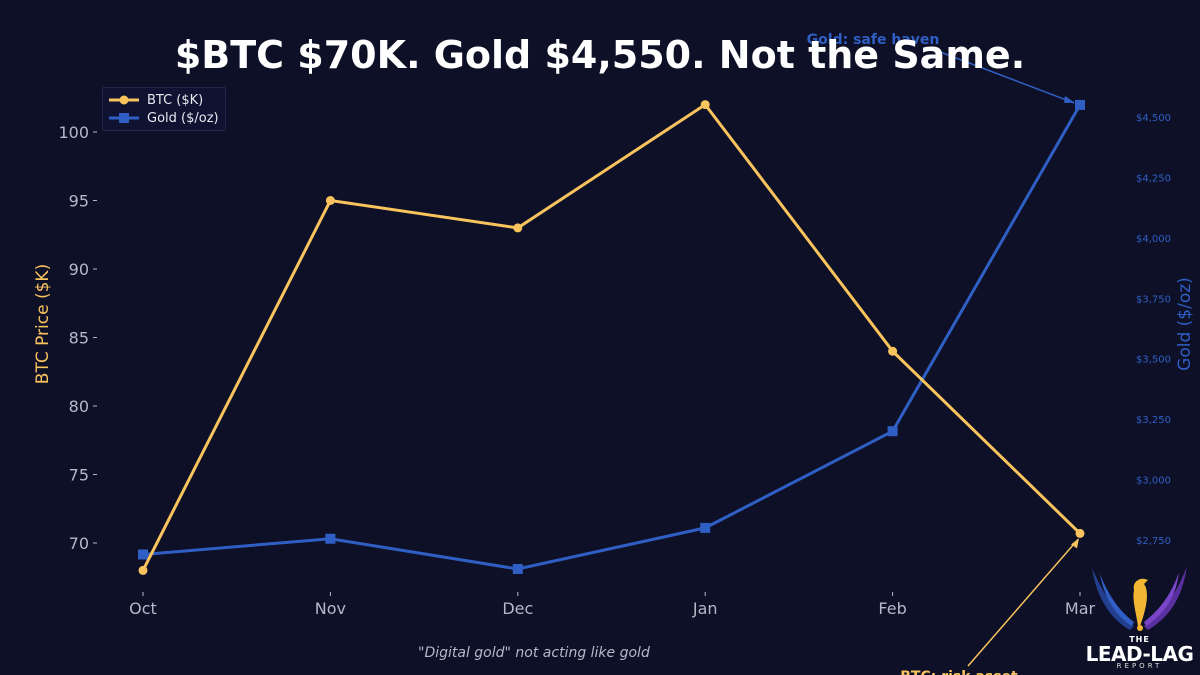 The width and height of the screenshot is (1200, 675). I want to click on x-tick-label: Mar, so click(1080, 608).